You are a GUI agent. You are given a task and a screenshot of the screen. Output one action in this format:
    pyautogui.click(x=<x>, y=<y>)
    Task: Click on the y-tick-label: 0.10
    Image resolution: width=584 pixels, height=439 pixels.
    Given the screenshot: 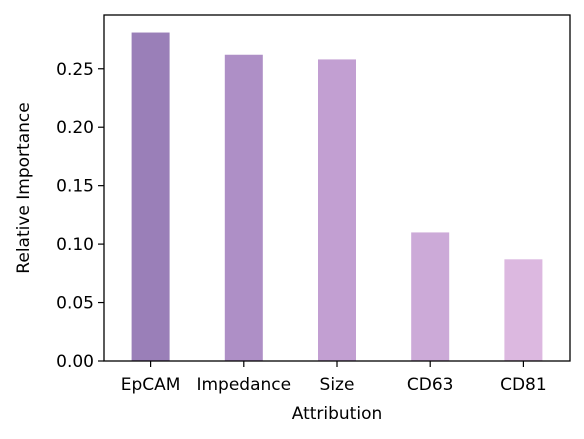 What is the action you would take?
    pyautogui.click(x=75, y=245)
    